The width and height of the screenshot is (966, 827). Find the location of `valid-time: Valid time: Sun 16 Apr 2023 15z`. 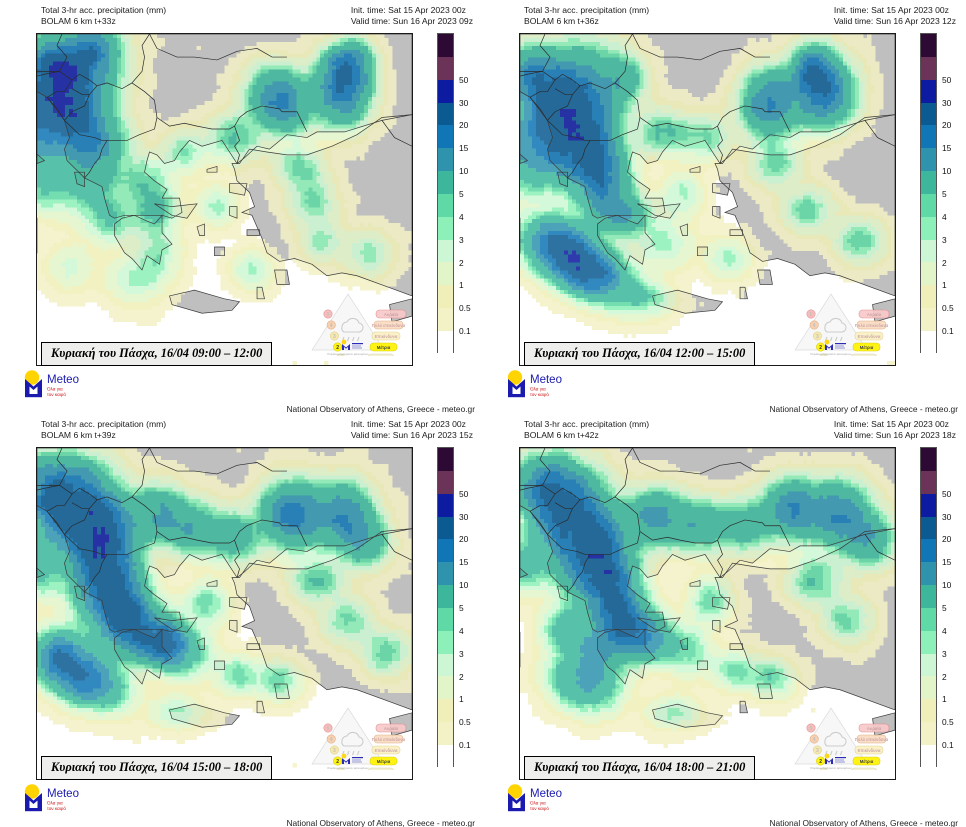

valid-time: Valid time: Sun 16 Apr 2023 15z is located at coordinates (412, 435).